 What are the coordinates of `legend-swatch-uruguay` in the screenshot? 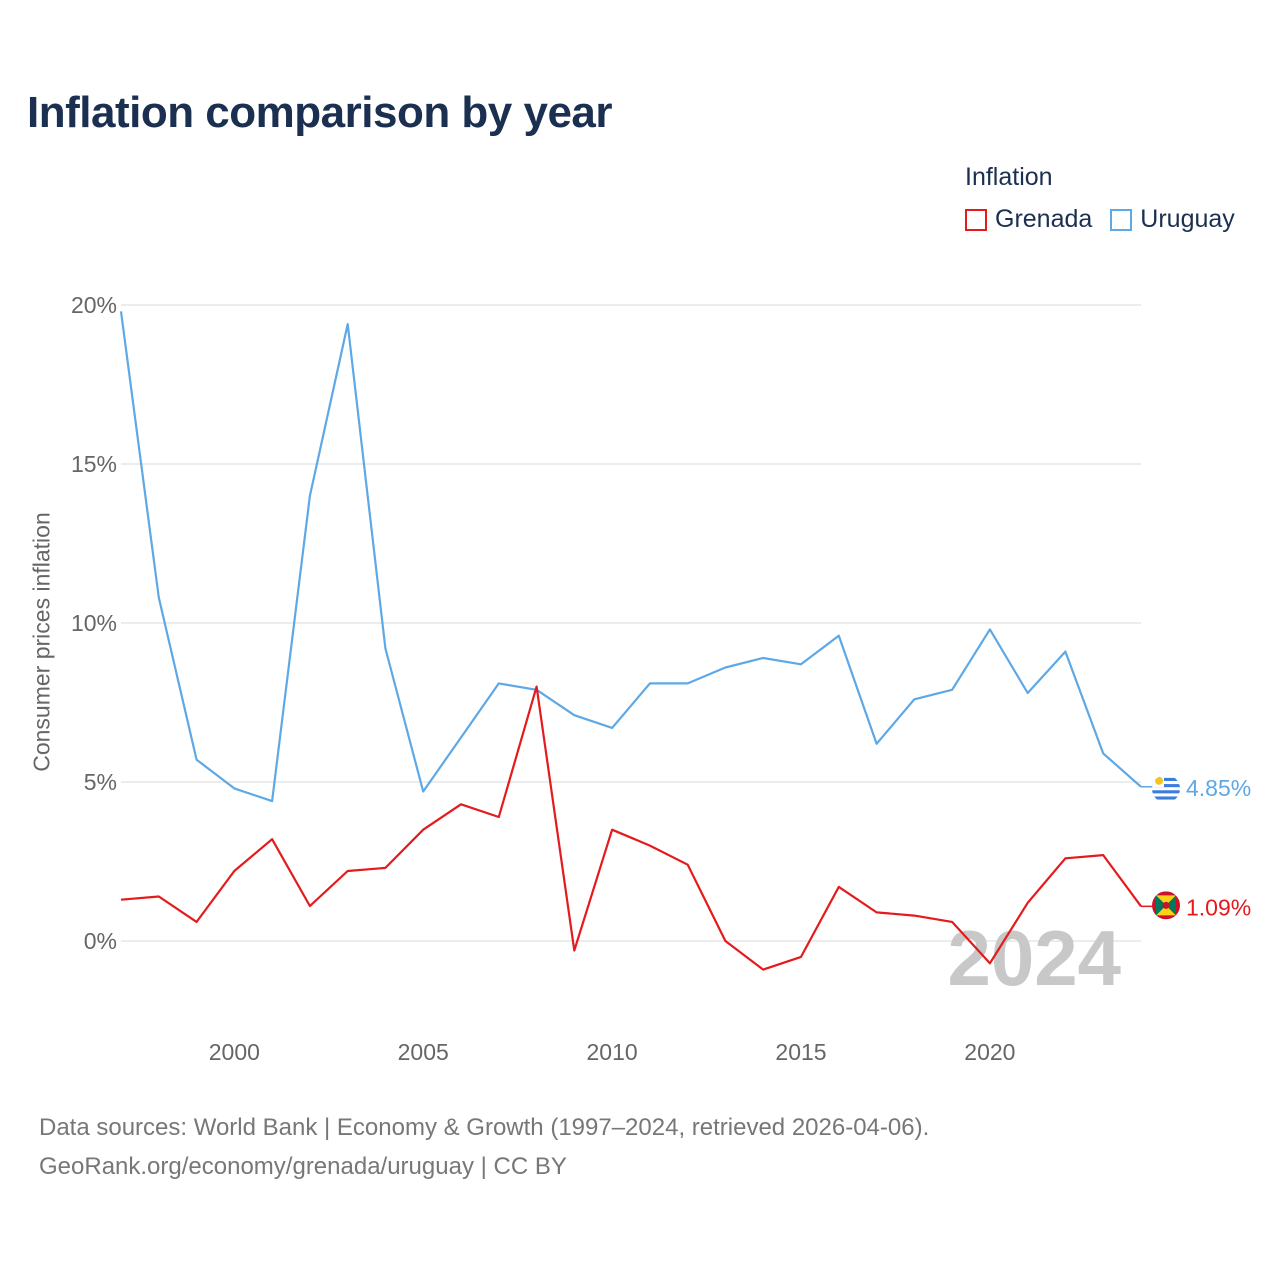 It's located at (1121, 219).